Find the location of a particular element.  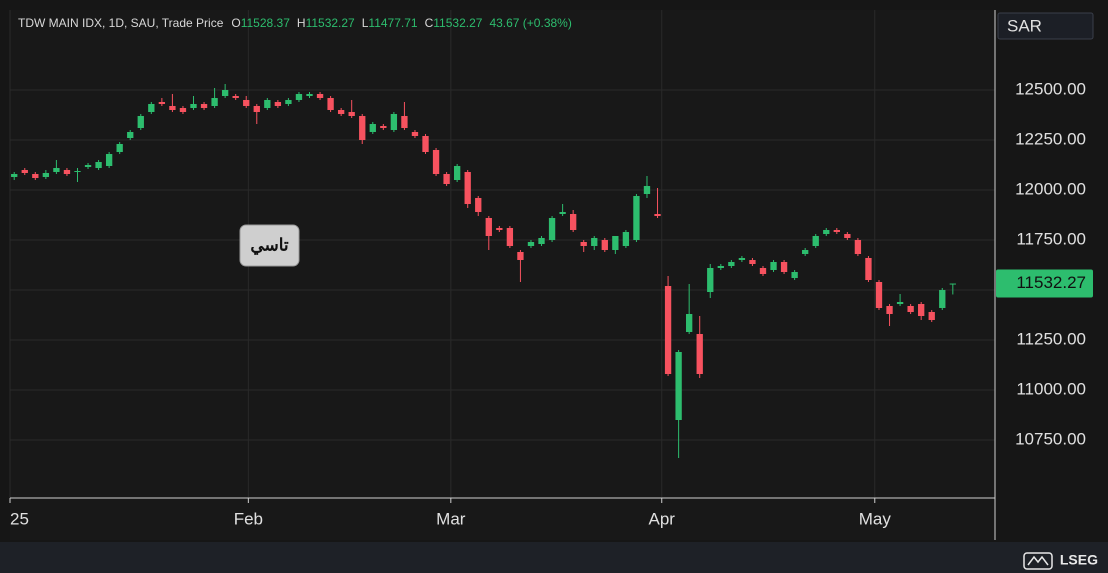

source-logo is located at coordinates (1038, 561).